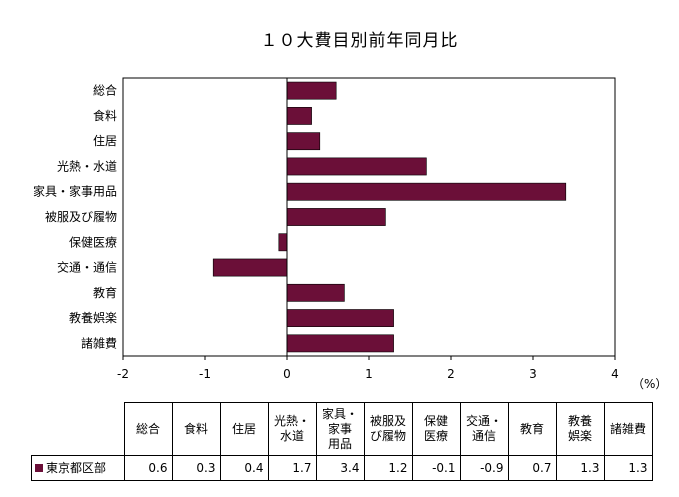  I want to click on x-tick-label: 3, so click(533, 374).